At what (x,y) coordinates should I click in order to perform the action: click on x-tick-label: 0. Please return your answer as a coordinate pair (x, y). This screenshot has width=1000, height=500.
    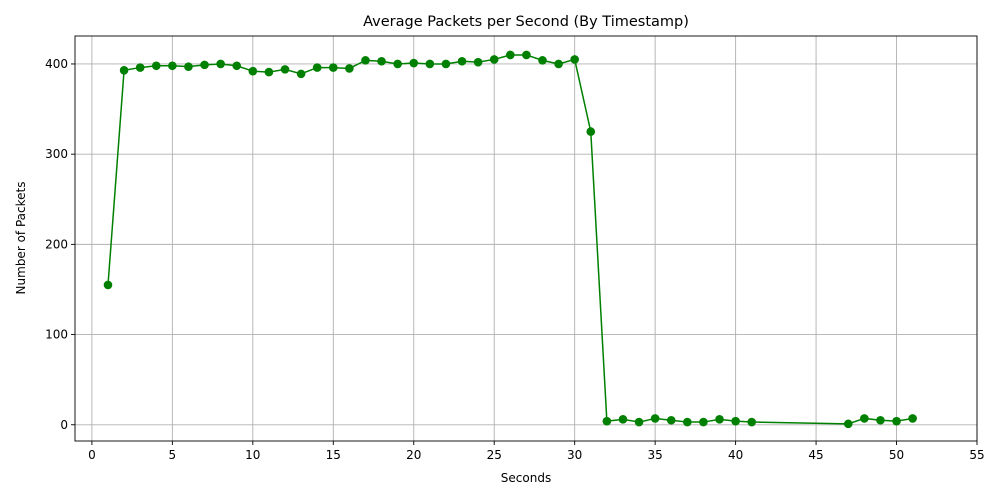
    Looking at the image, I should click on (92, 455).